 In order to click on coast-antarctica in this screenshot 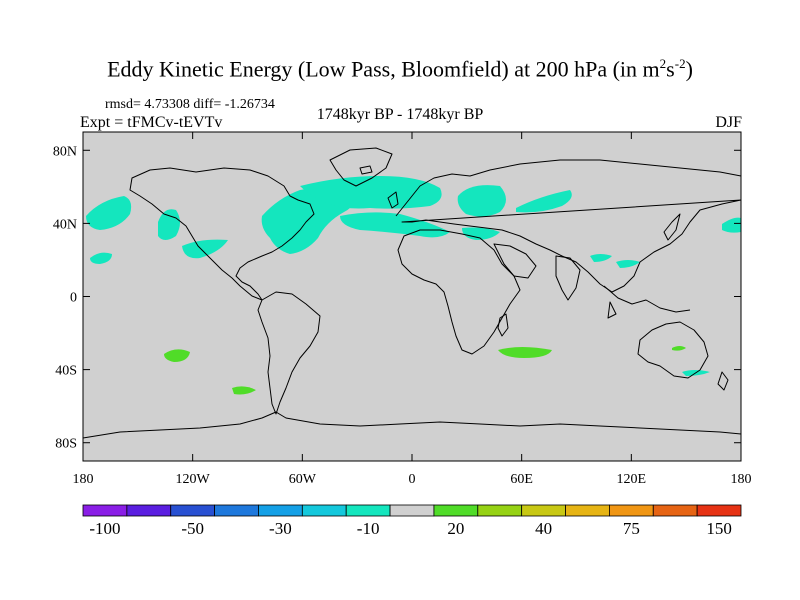, I will do `click(412, 425)`.